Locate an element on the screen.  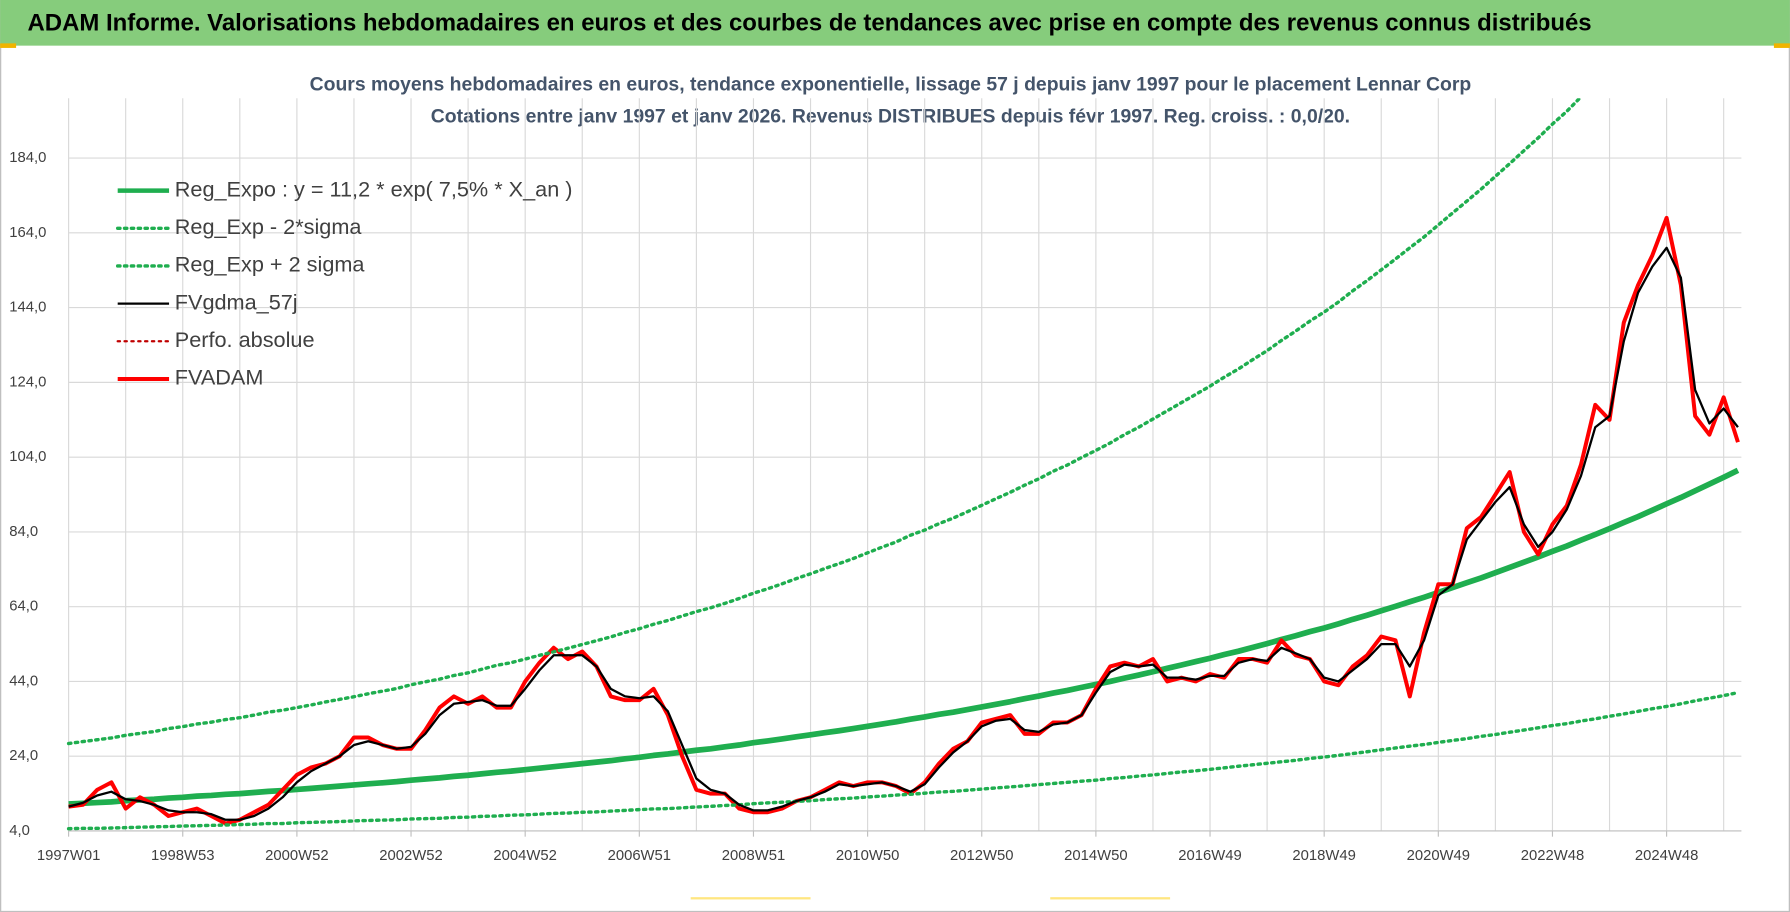
y-tick-label: 24,0 is located at coordinates (23, 756).